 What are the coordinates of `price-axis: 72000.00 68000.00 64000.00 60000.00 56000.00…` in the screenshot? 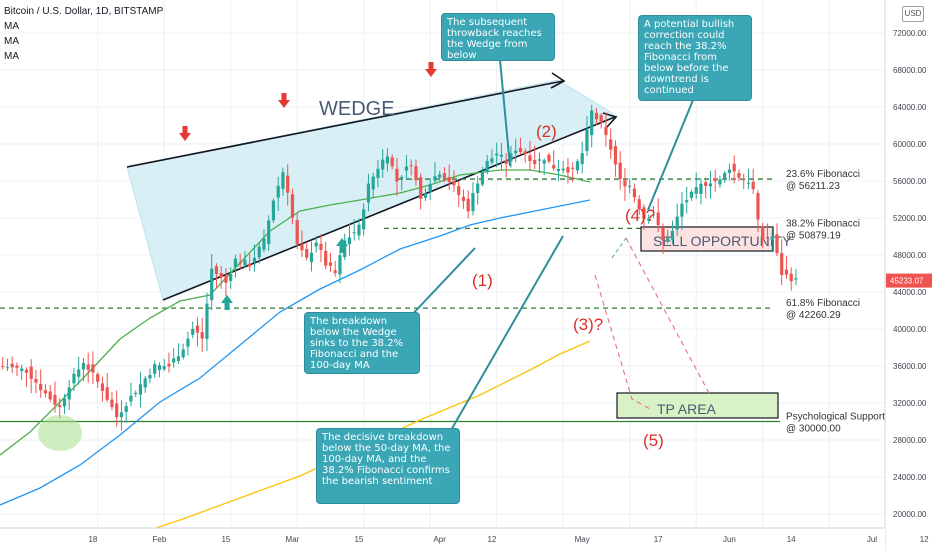 It's located at (908, 275).